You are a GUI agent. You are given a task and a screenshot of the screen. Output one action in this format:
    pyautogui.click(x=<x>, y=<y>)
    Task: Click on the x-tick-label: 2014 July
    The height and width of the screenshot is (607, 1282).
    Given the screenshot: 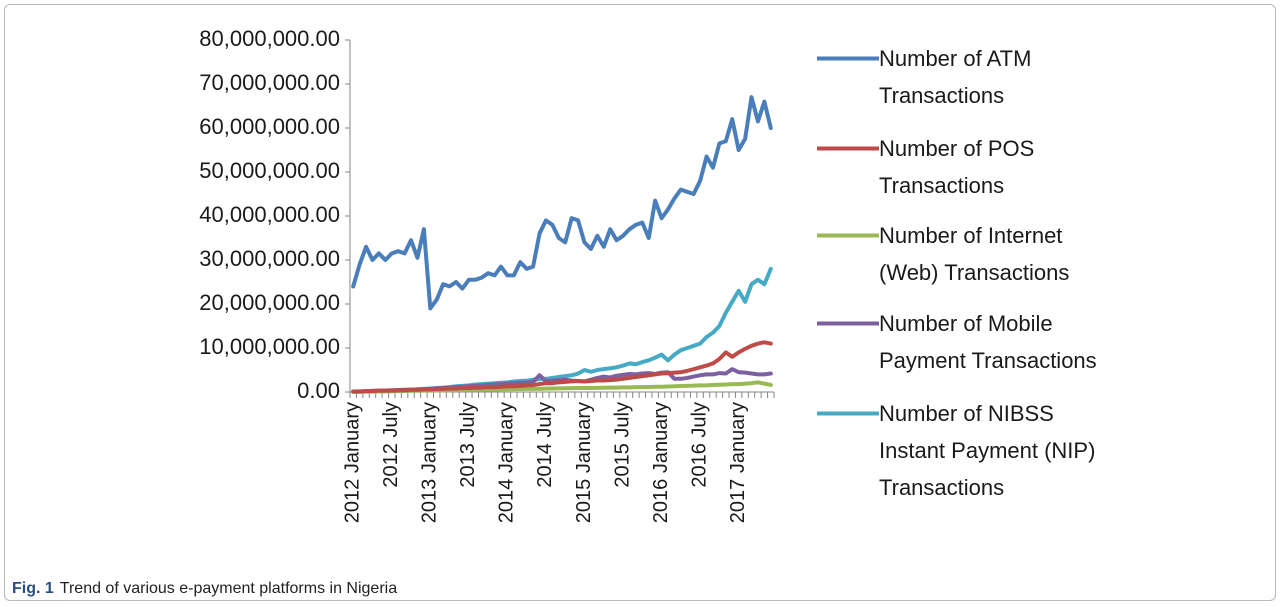 What is the action you would take?
    pyautogui.click(x=545, y=445)
    